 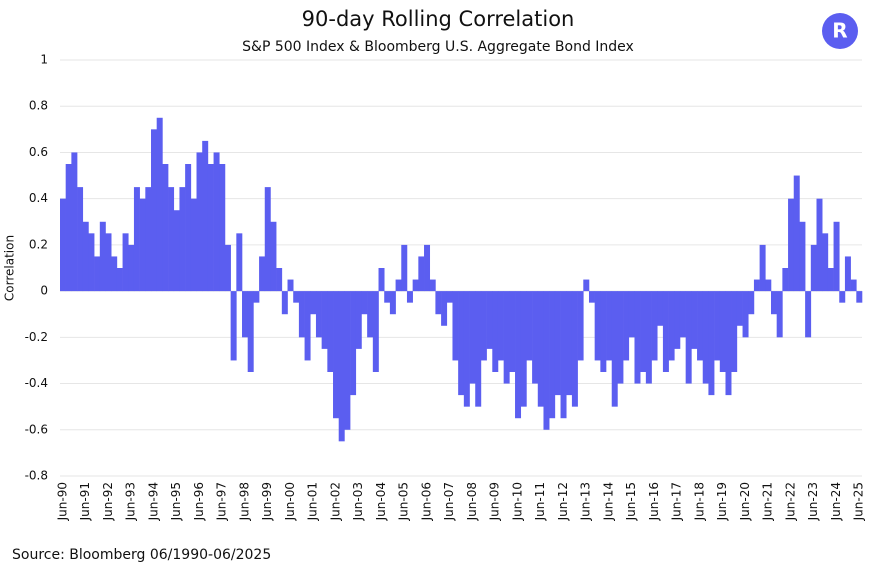 What do you see at coordinates (62, 501) in the screenshot?
I see `x-tick-label: Jun-90` at bounding box center [62, 501].